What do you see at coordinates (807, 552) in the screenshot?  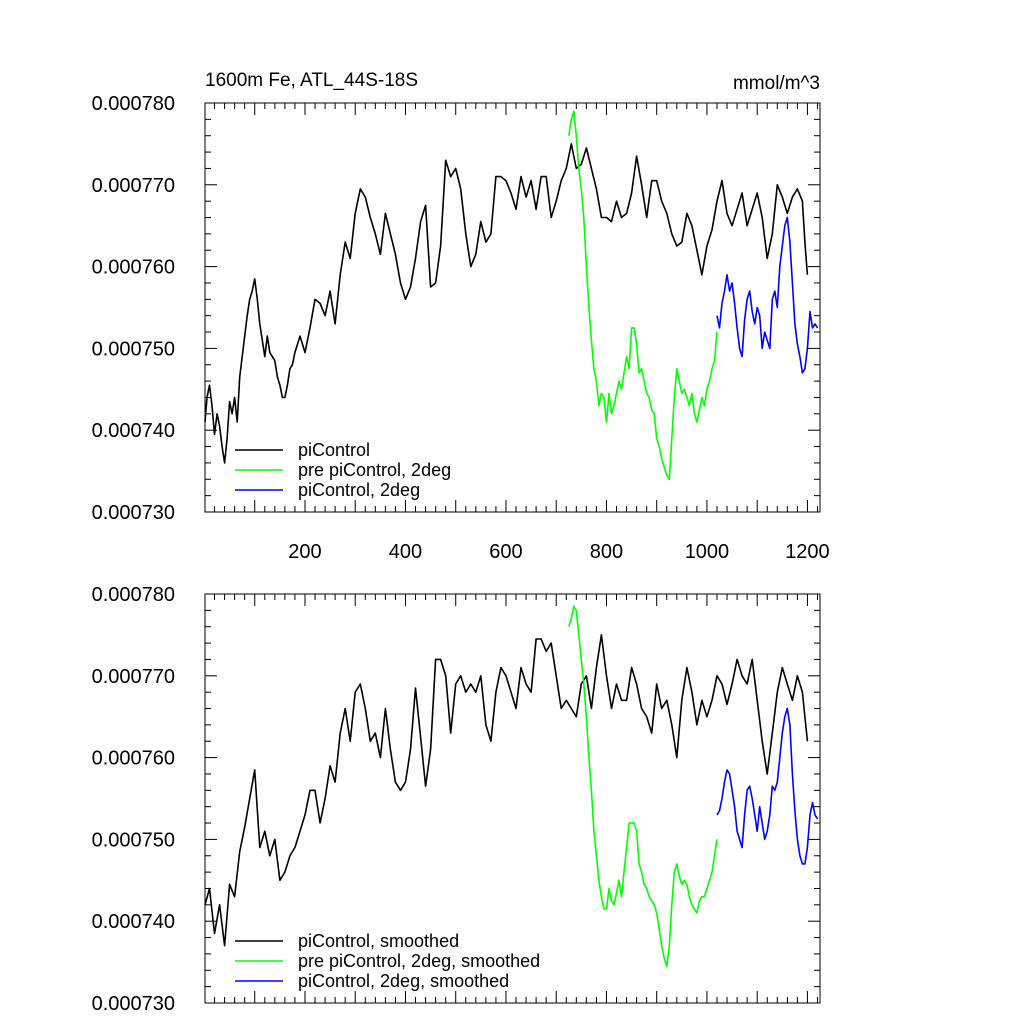 I see `x-tick-label: 1200` at bounding box center [807, 552].